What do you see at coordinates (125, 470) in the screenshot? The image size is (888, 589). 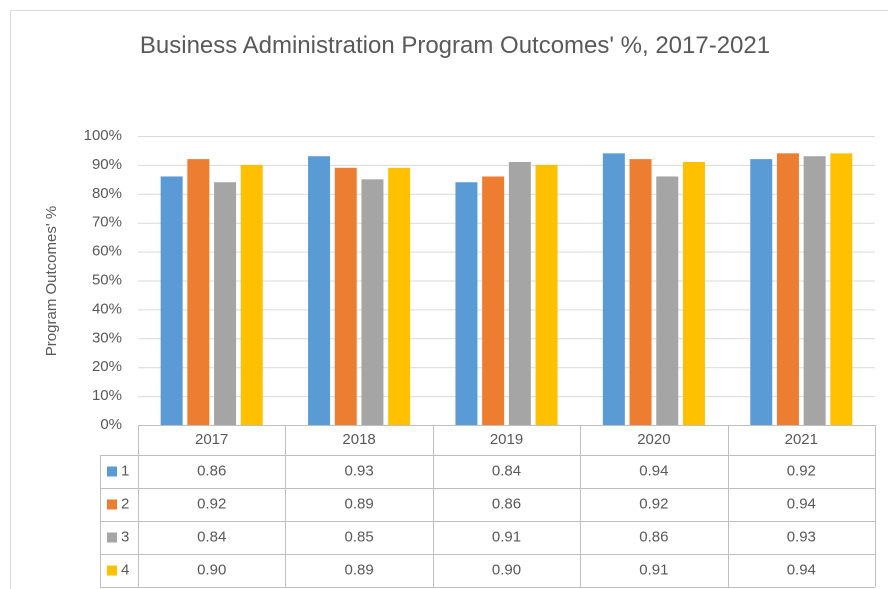 I see `legend-label: 1` at bounding box center [125, 470].